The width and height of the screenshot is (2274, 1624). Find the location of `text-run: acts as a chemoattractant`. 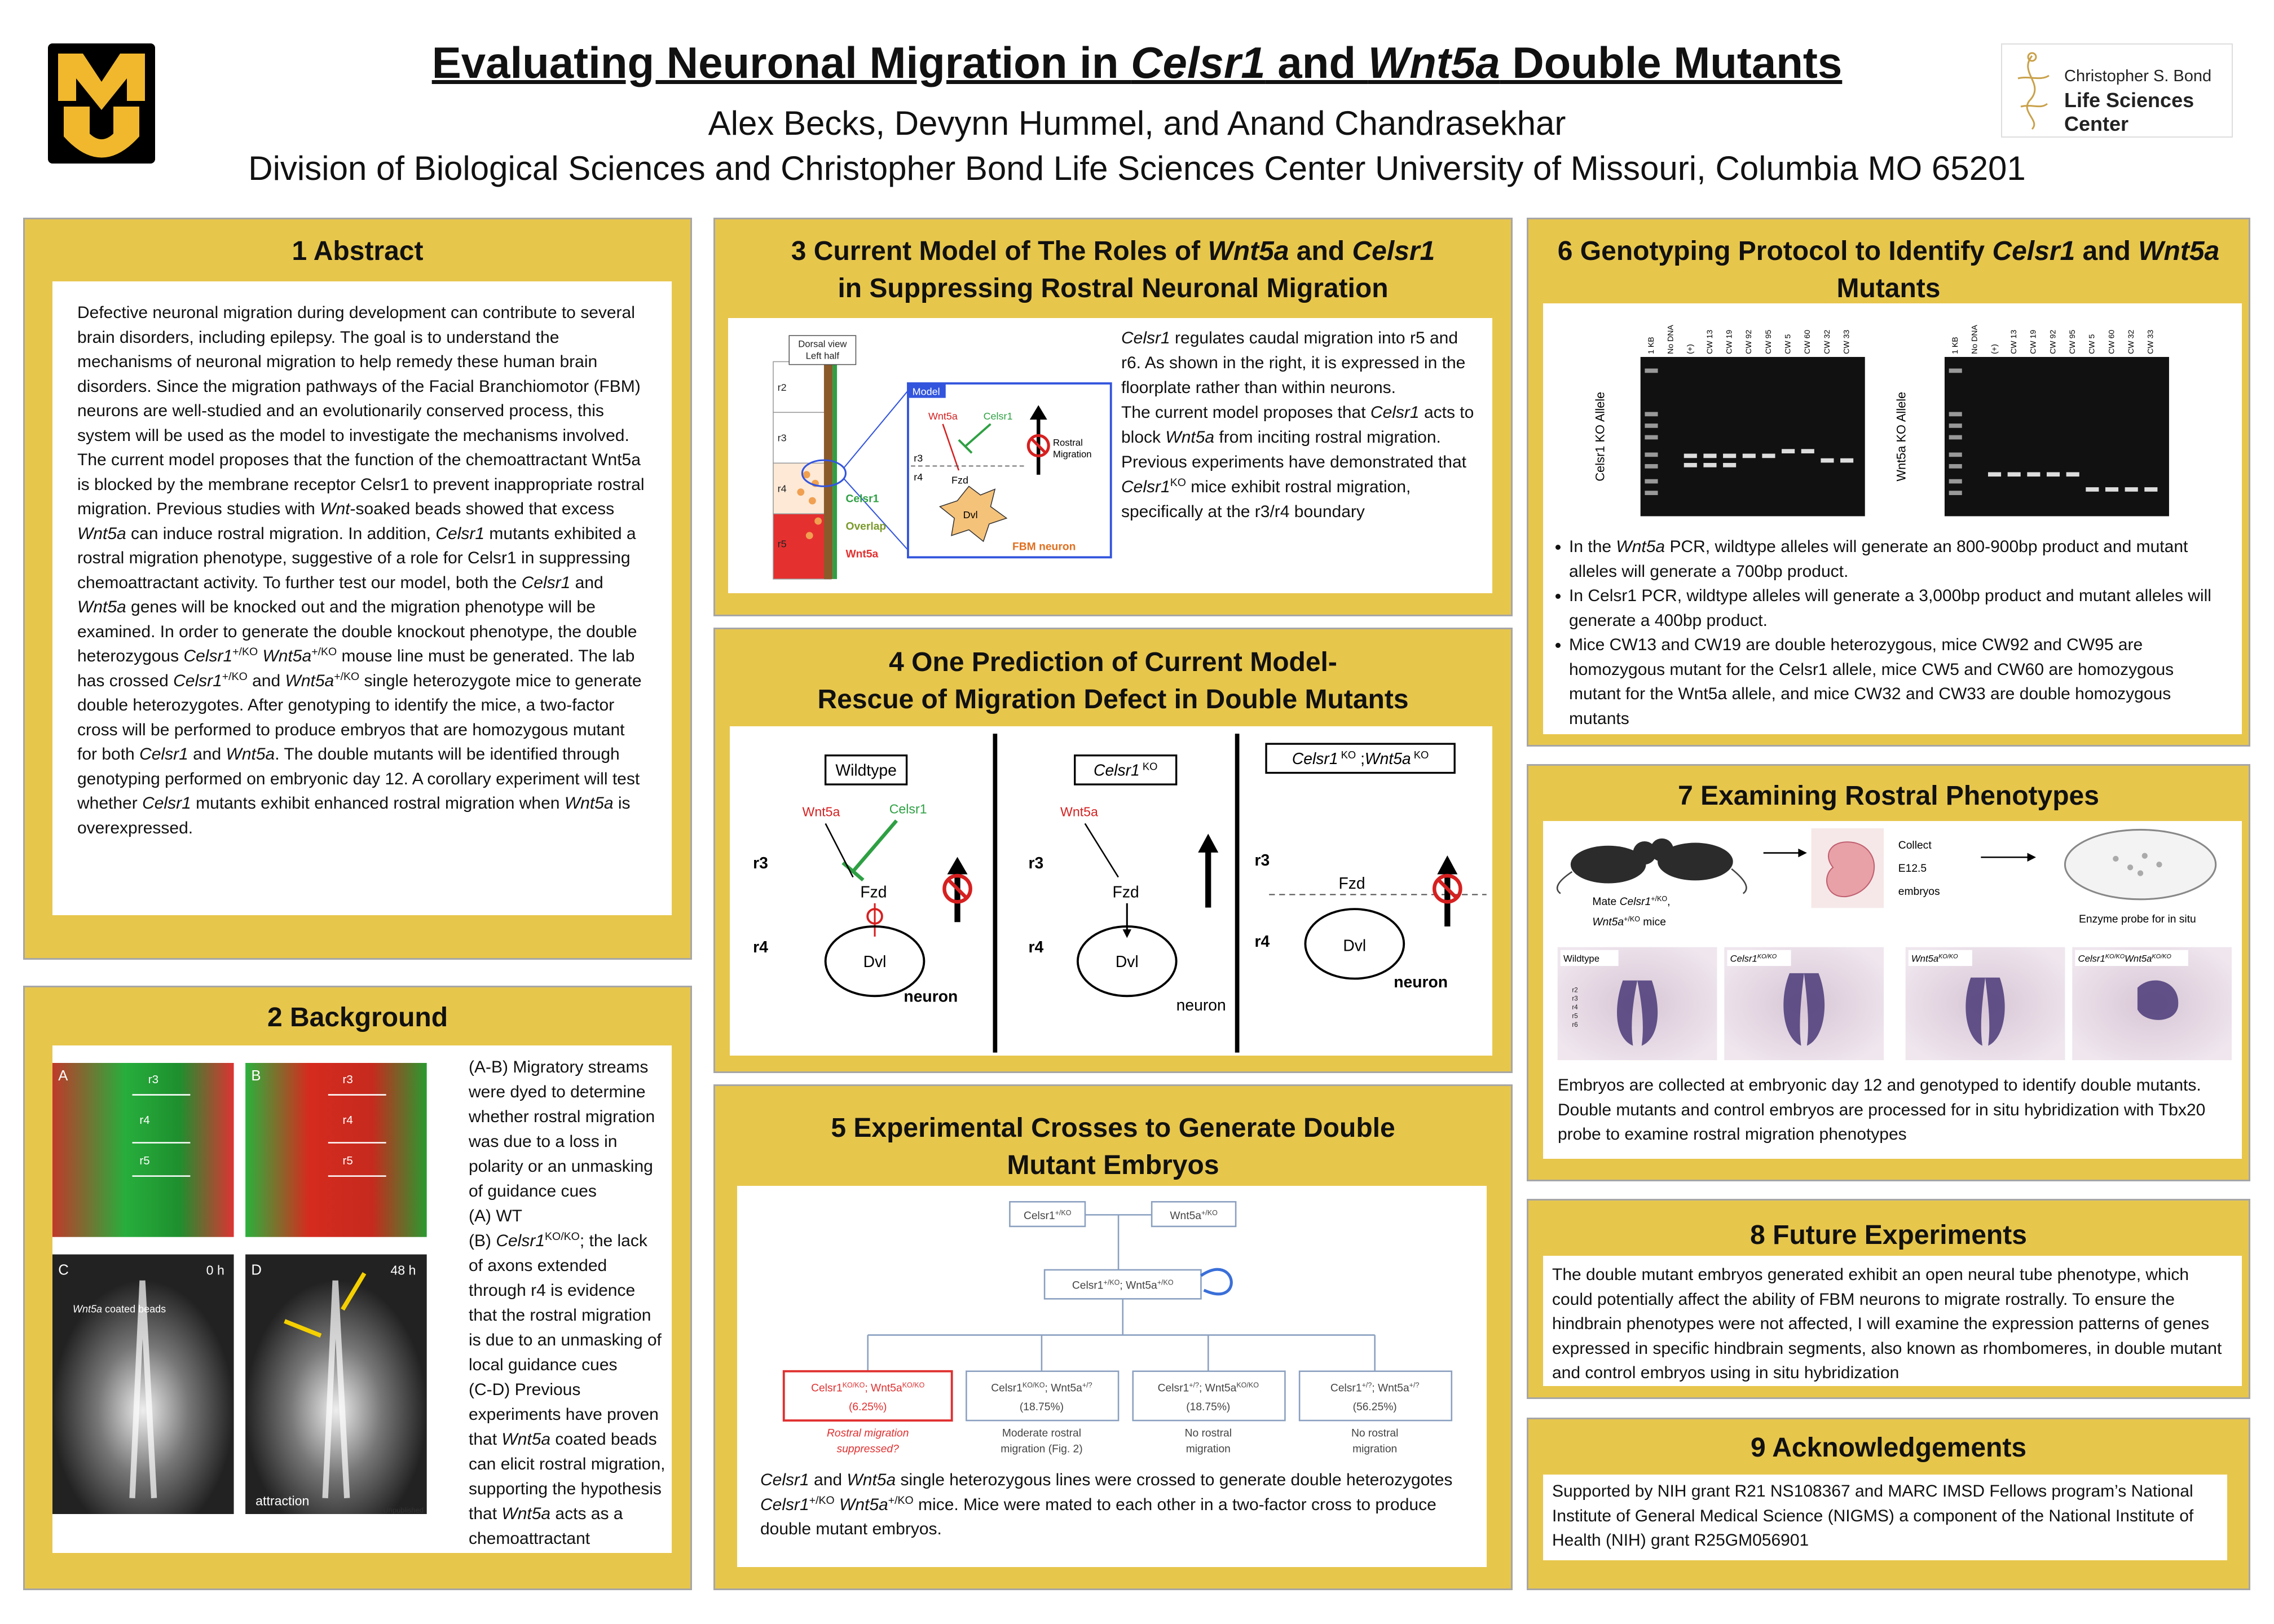

text-run: acts as a chemoattractant is located at coordinates (546, 1526).